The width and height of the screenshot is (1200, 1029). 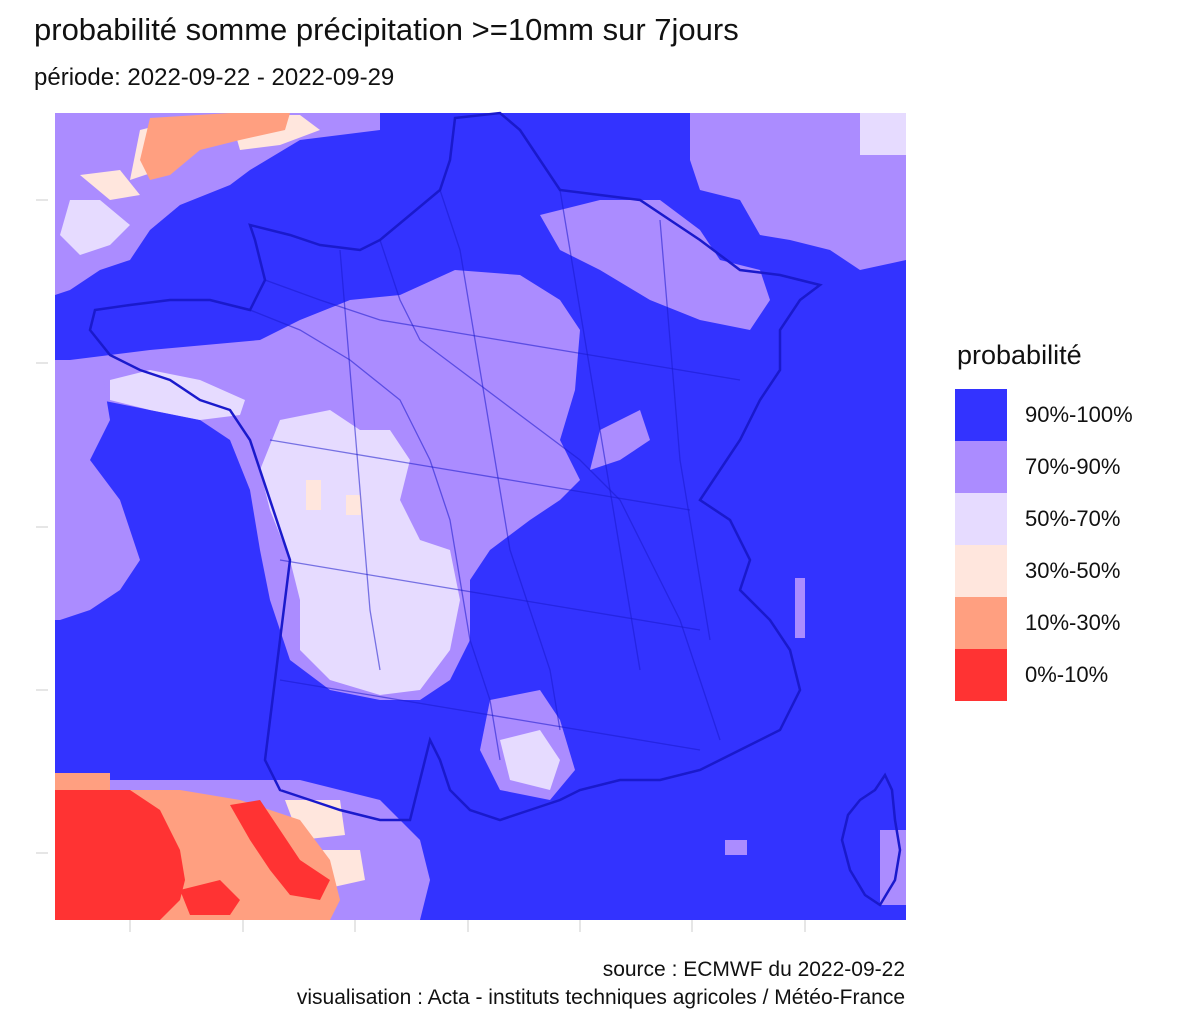 I want to click on legend-label: 90%-100%, so click(x=1079, y=414).